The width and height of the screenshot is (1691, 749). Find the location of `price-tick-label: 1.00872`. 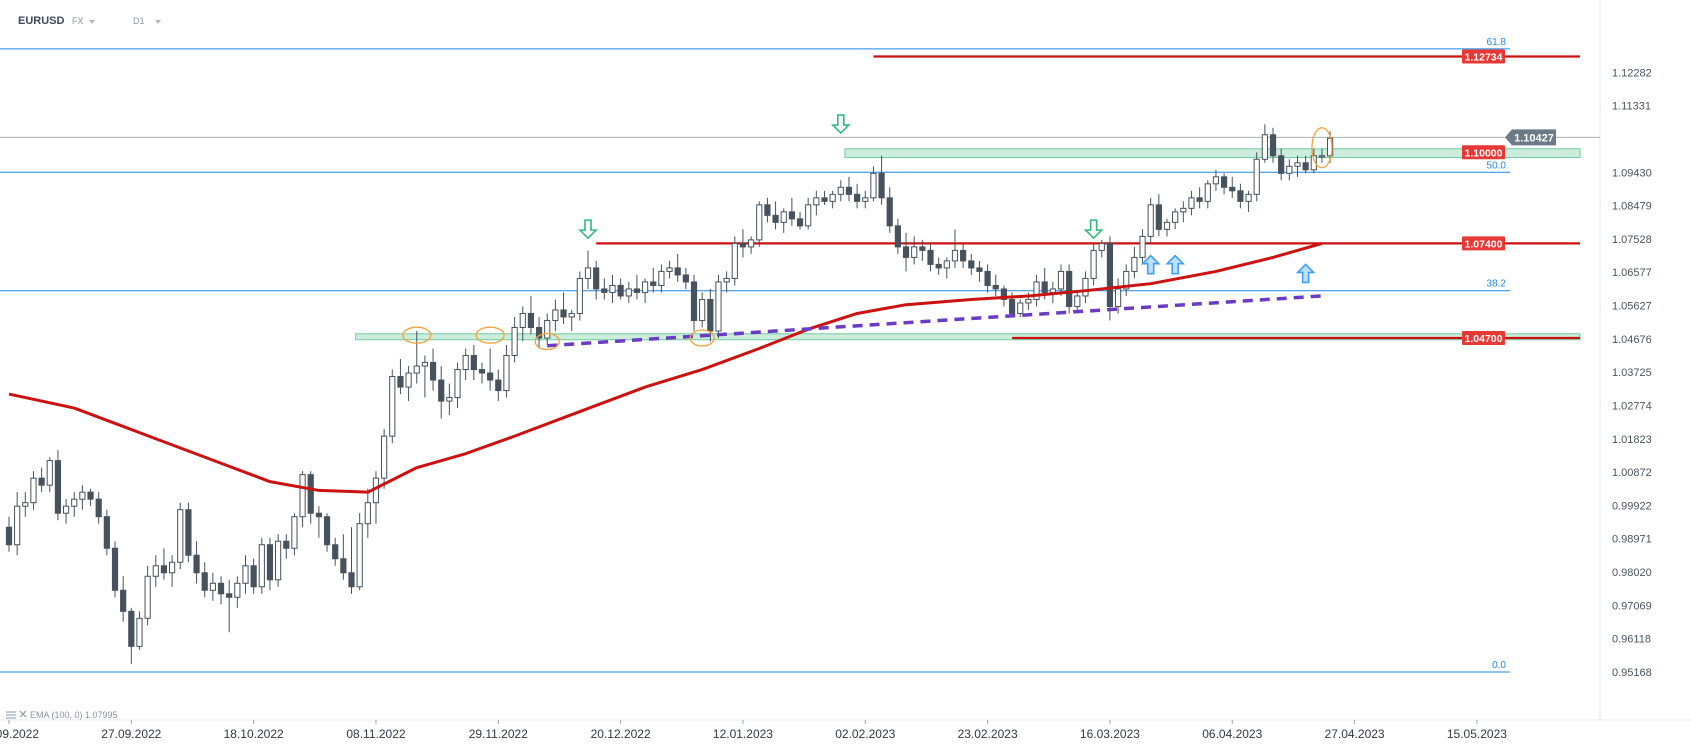

price-tick-label: 1.00872 is located at coordinates (1632, 473).